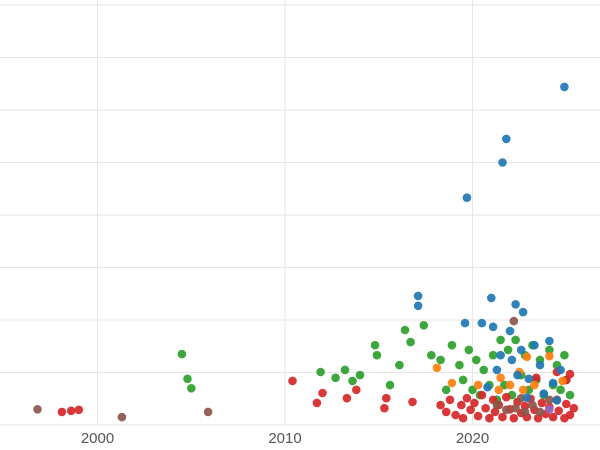  I want to click on data-point-purple, so click(549, 409).